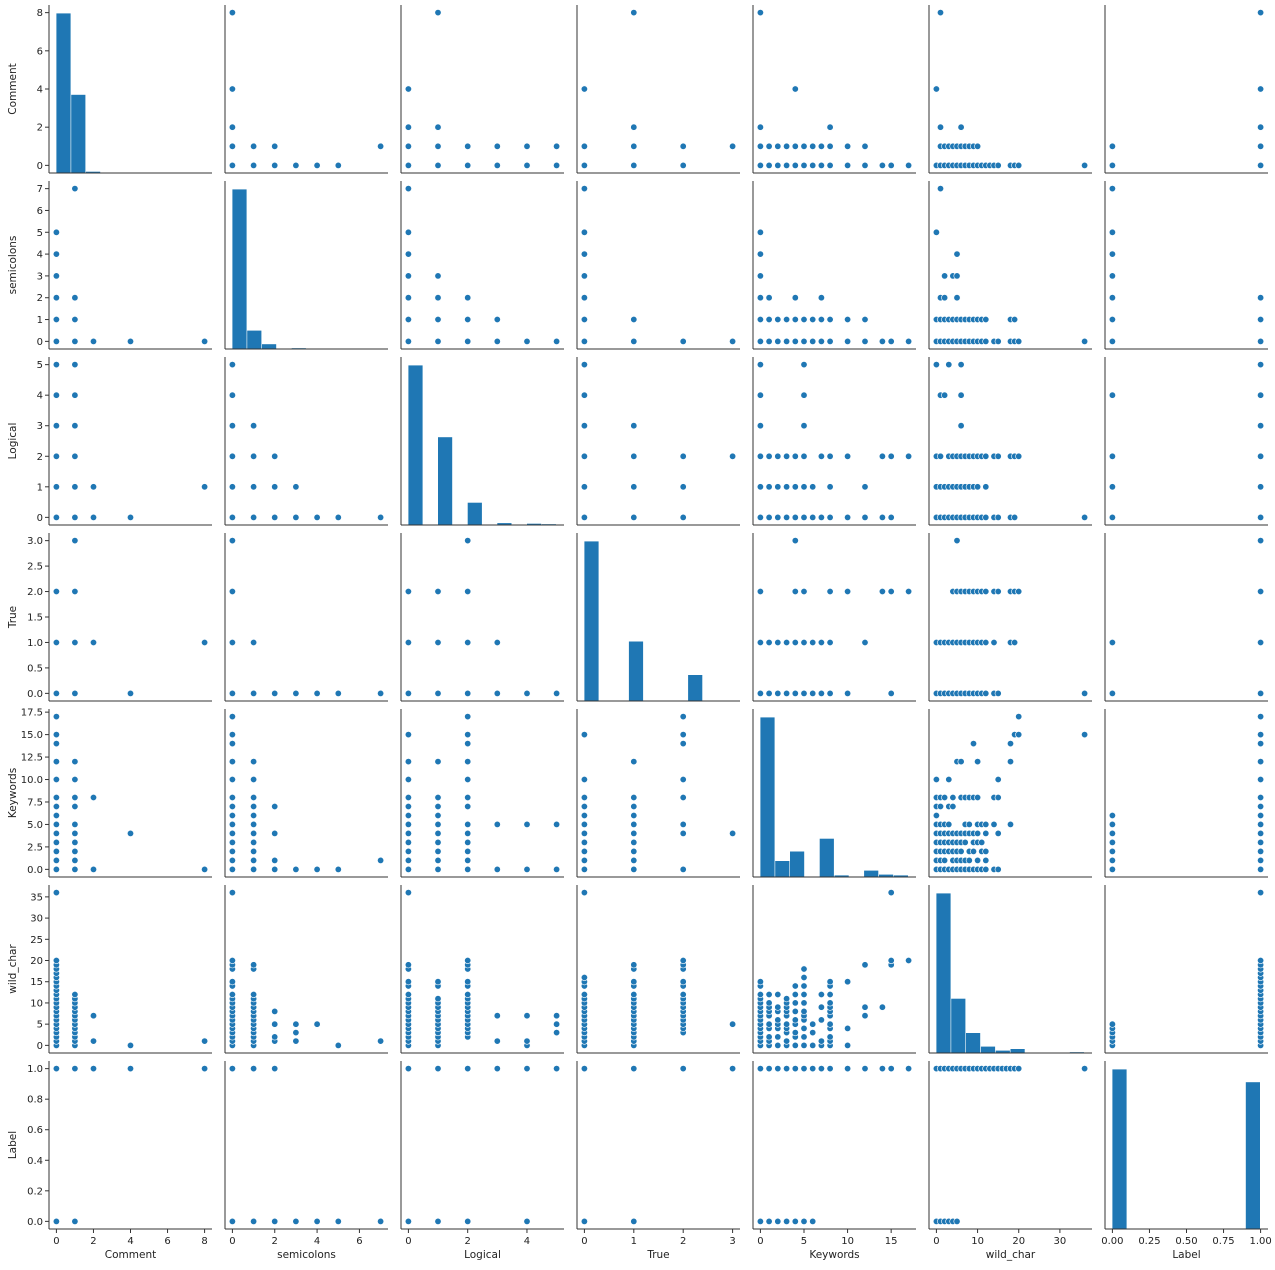 The height and width of the screenshot is (1270, 1275). I want to click on x-tick-label-semicolons-1: 2, so click(275, 1241).